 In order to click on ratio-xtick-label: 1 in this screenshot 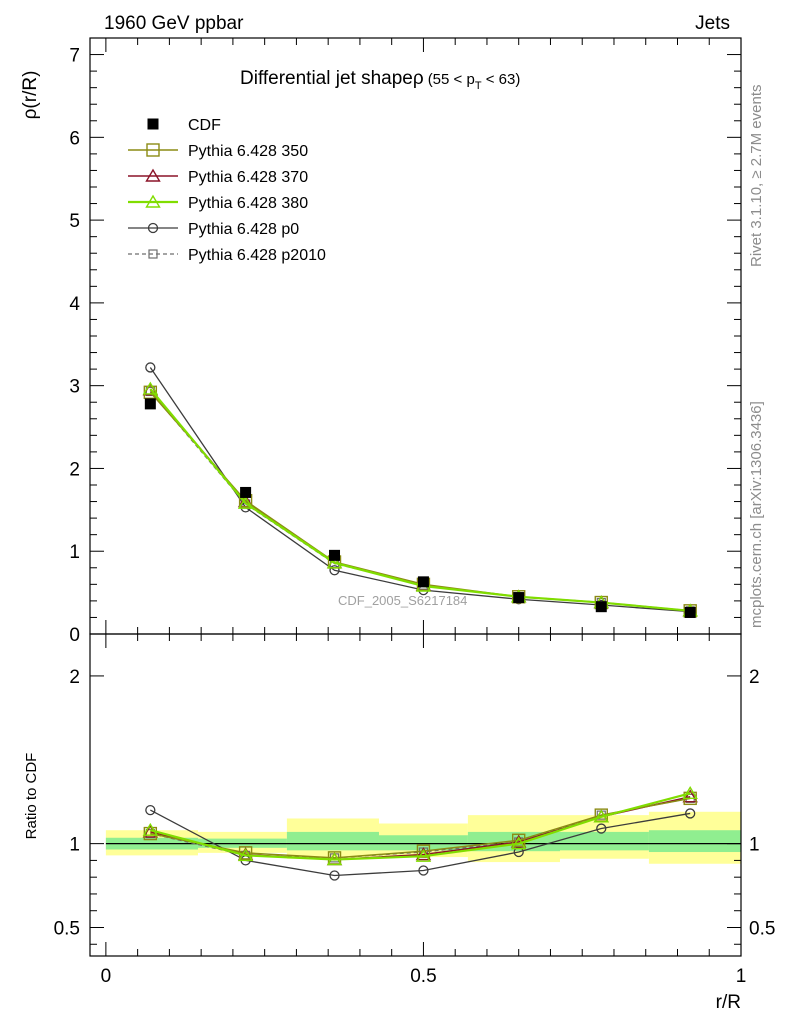, I will do `click(741, 976)`.